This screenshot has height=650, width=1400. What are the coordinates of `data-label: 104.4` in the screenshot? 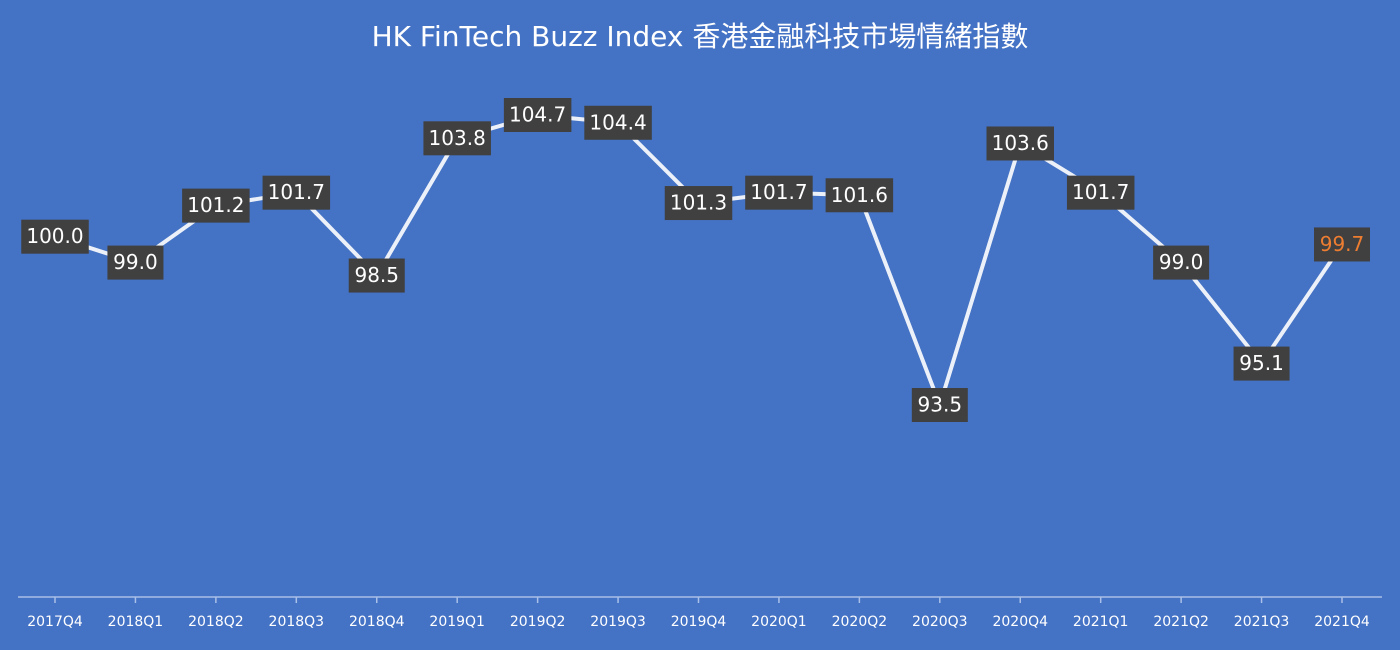 It's located at (617, 122).